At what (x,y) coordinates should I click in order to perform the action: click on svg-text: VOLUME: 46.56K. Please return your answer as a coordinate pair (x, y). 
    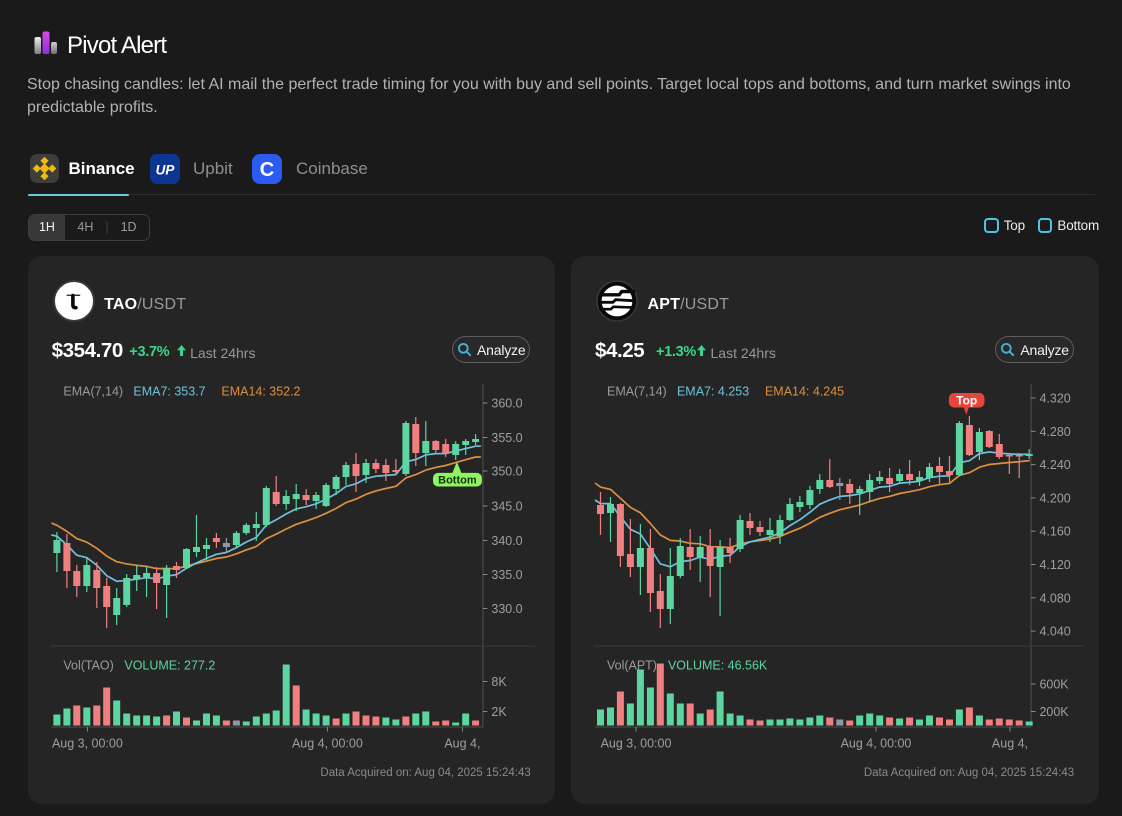
    Looking at the image, I should click on (718, 665).